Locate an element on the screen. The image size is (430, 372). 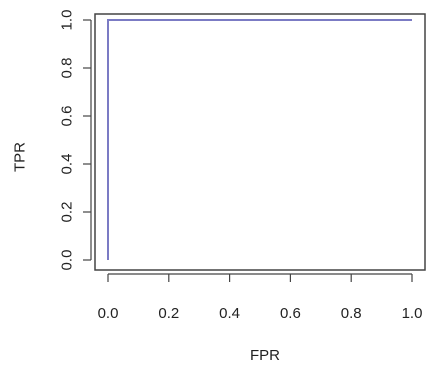
x-axis-title: FPR is located at coordinates (265, 355).